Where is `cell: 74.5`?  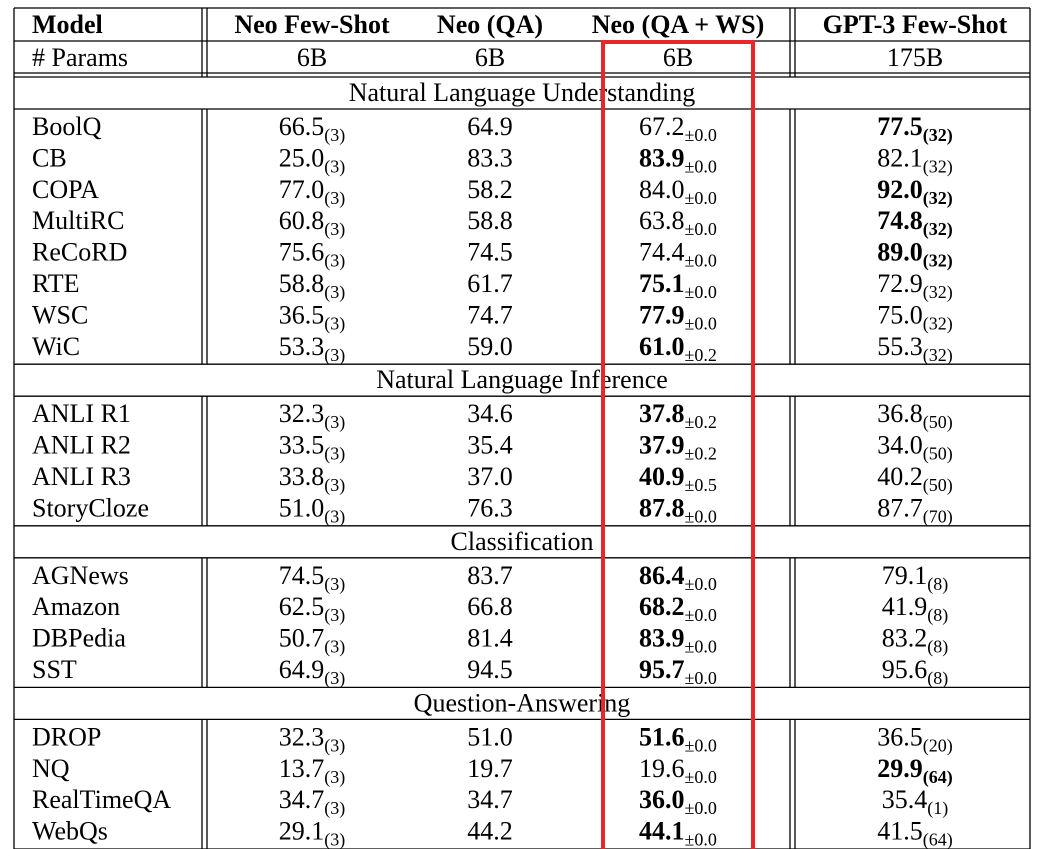 cell: 74.5 is located at coordinates (490, 252).